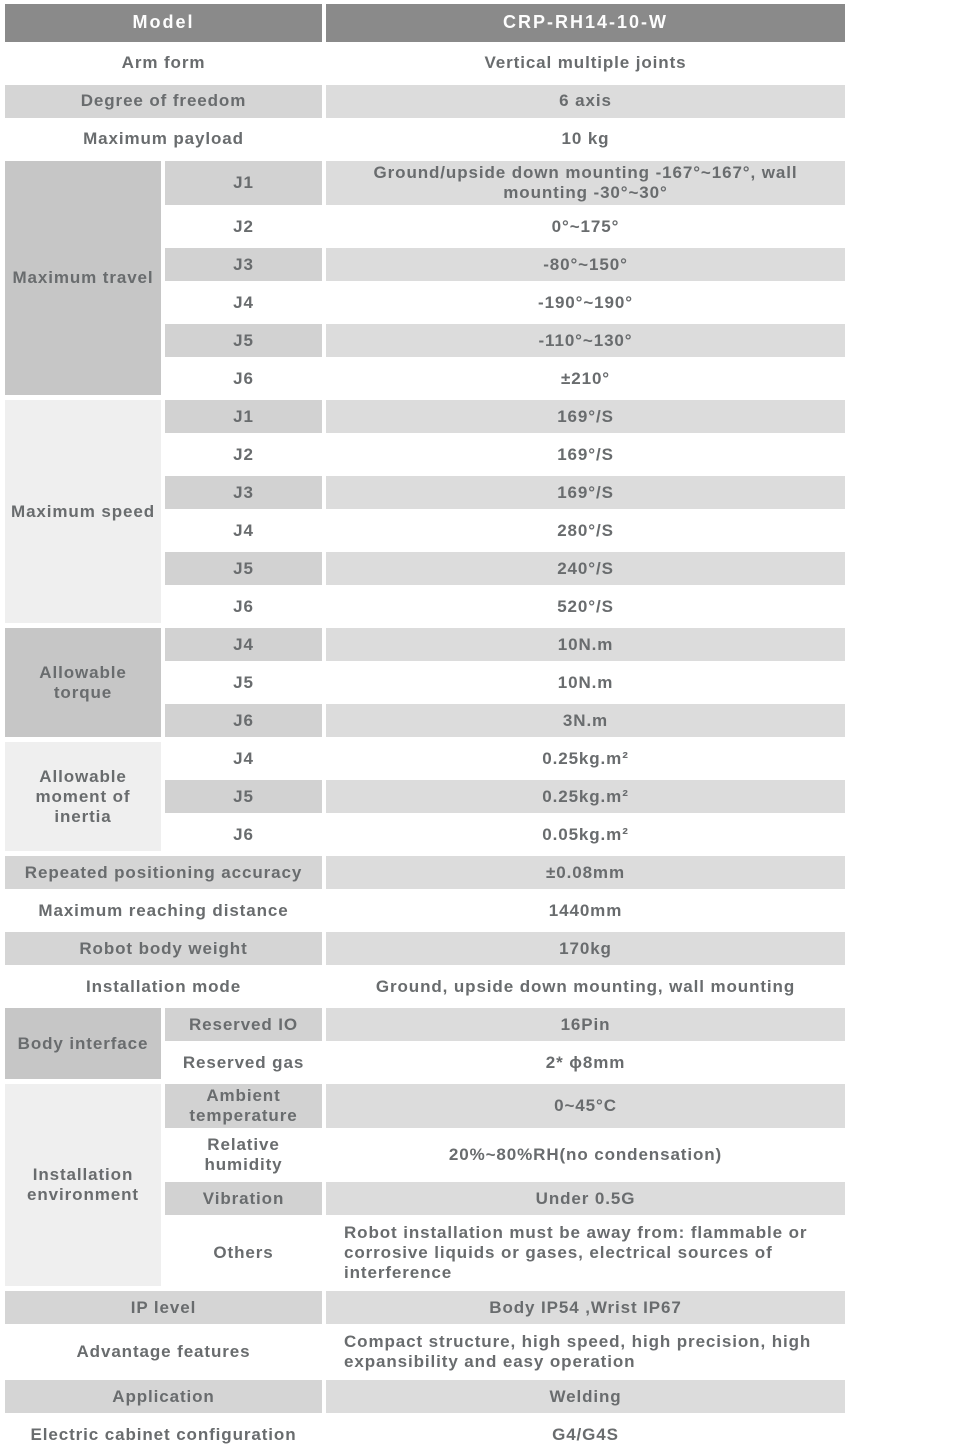 The width and height of the screenshot is (966, 1451). I want to click on joint-value: ±210°, so click(585, 379).